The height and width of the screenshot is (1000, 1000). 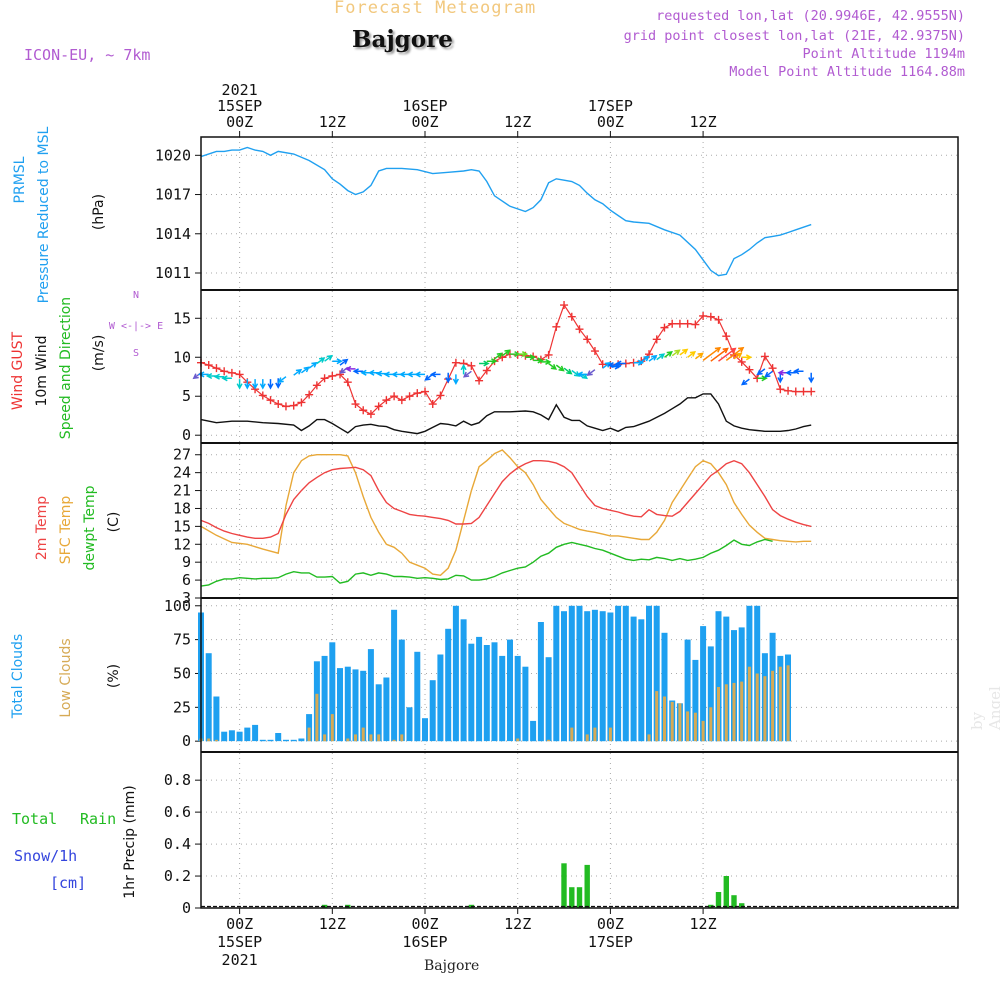 I want to click on clouds-ytick-label: 100, so click(x=177, y=606).